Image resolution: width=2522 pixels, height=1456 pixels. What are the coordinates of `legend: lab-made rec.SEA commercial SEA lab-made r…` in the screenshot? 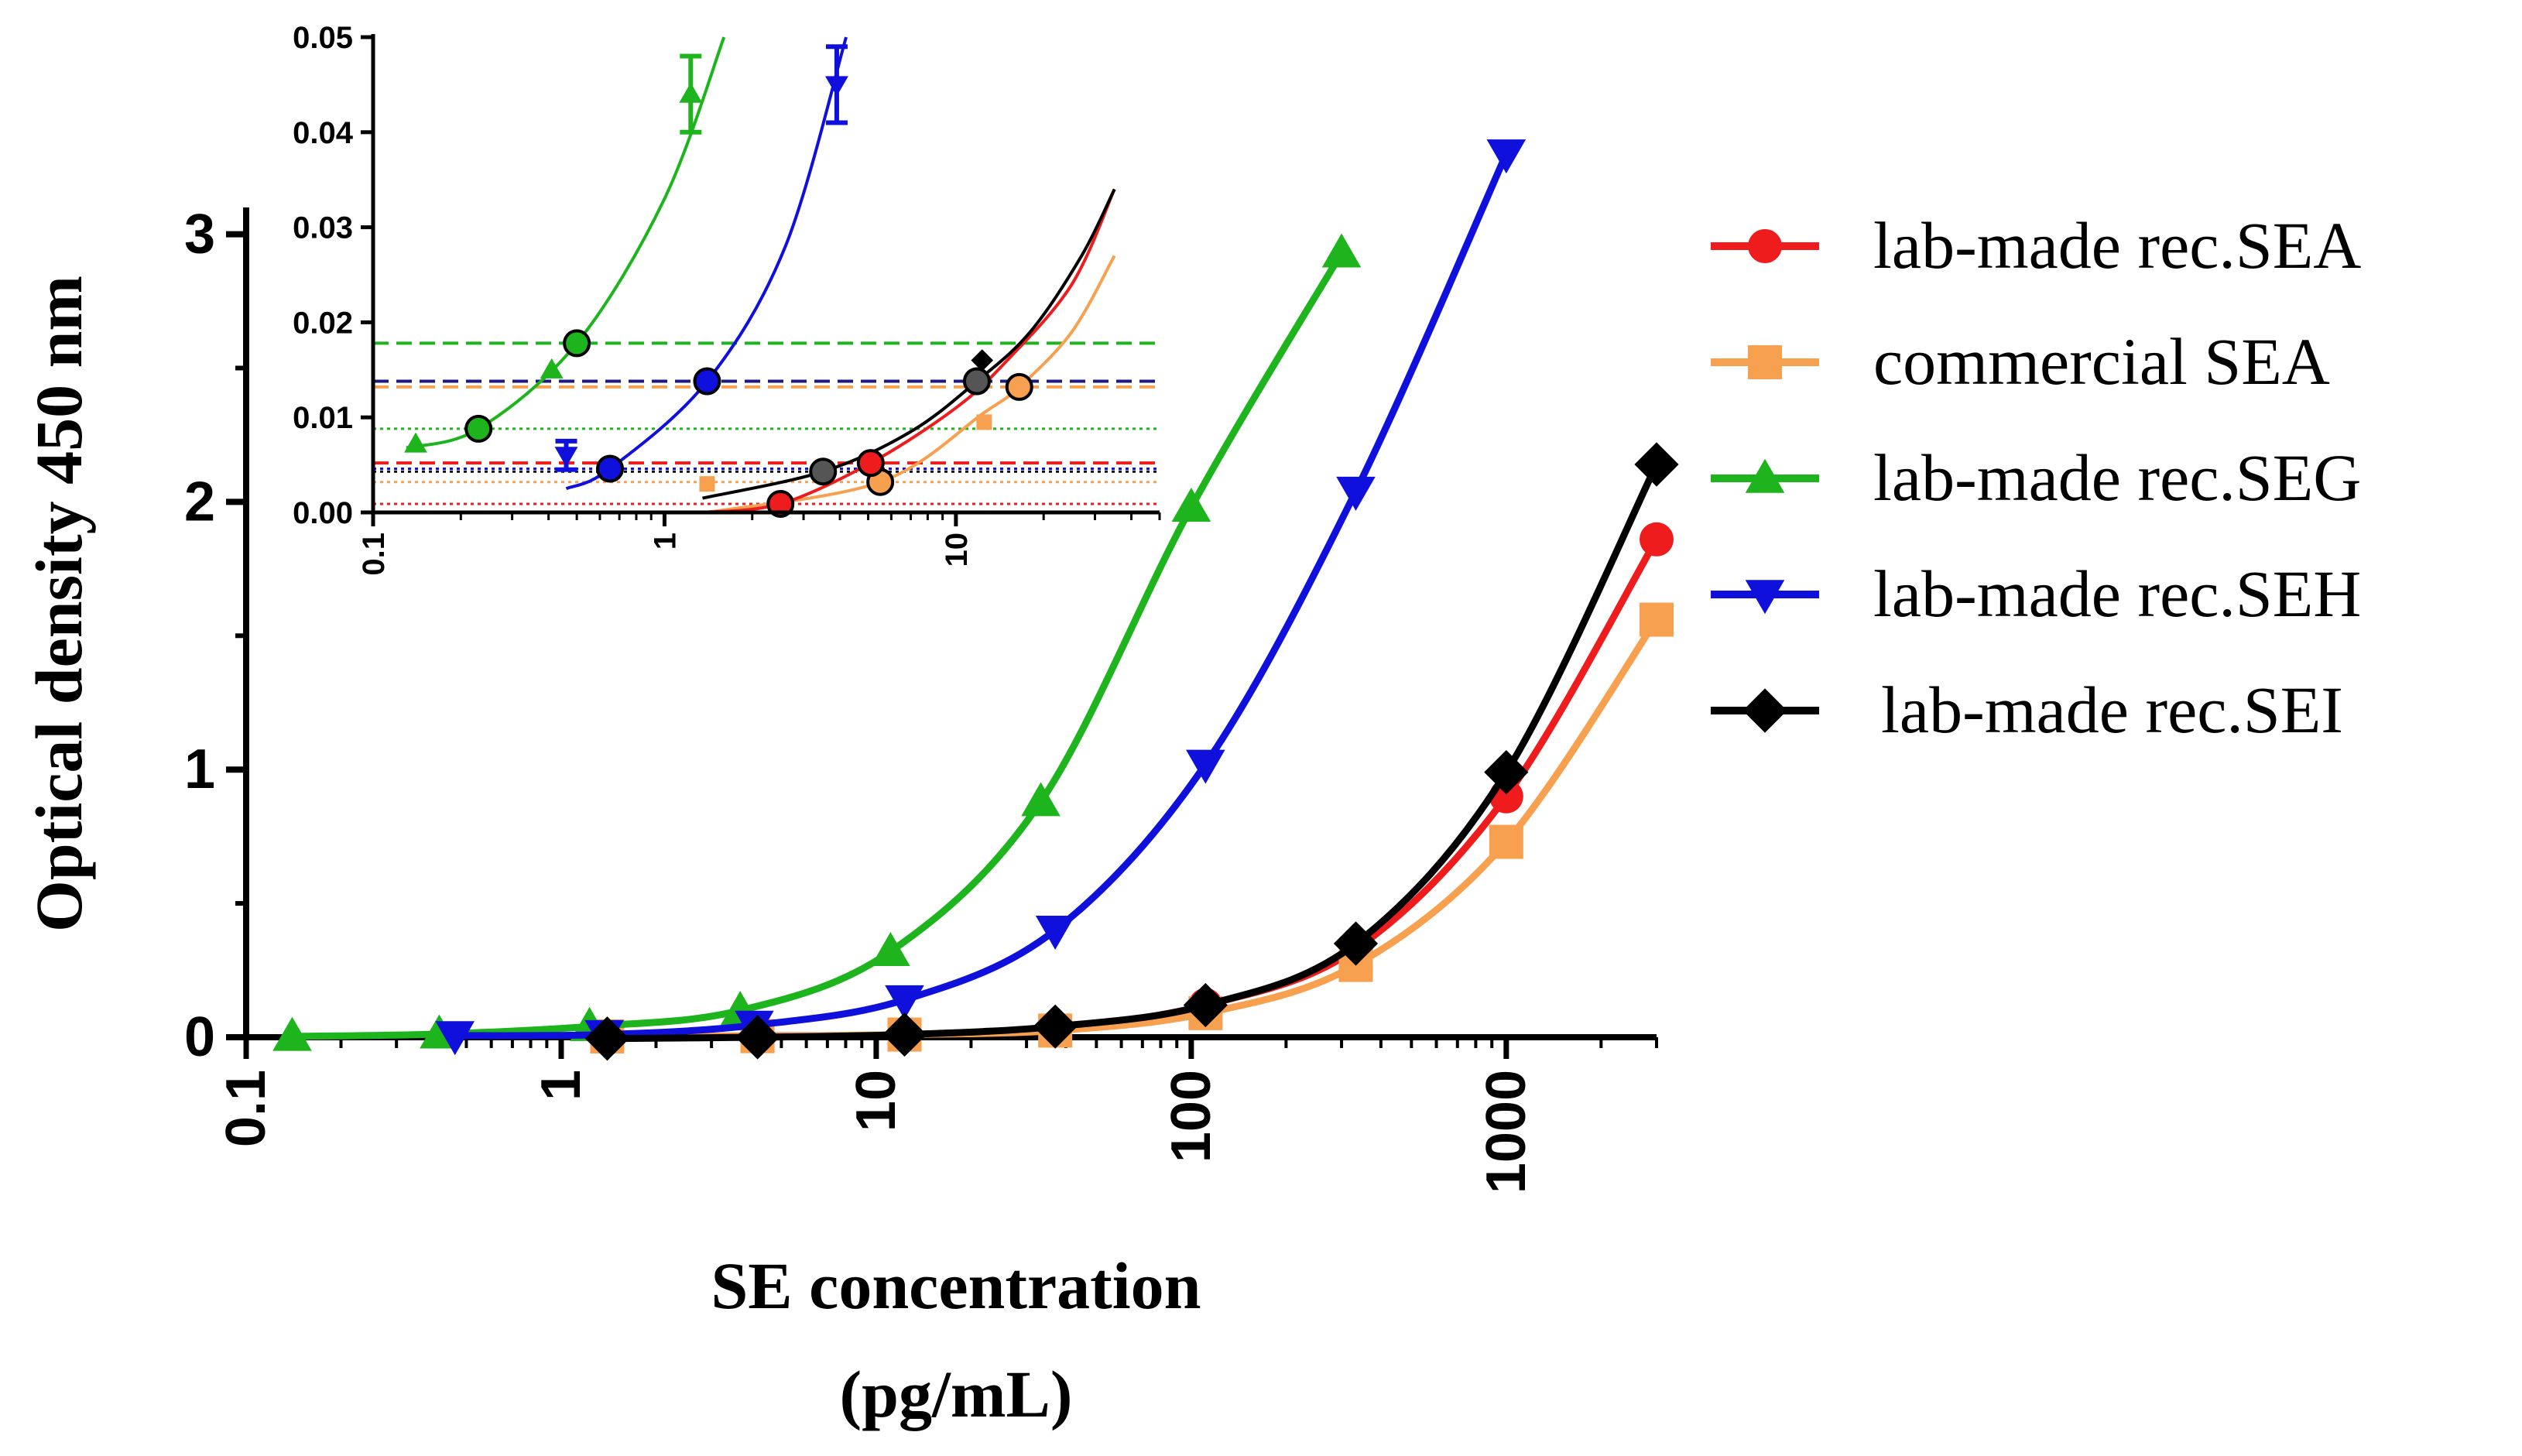 It's located at (2036, 478).